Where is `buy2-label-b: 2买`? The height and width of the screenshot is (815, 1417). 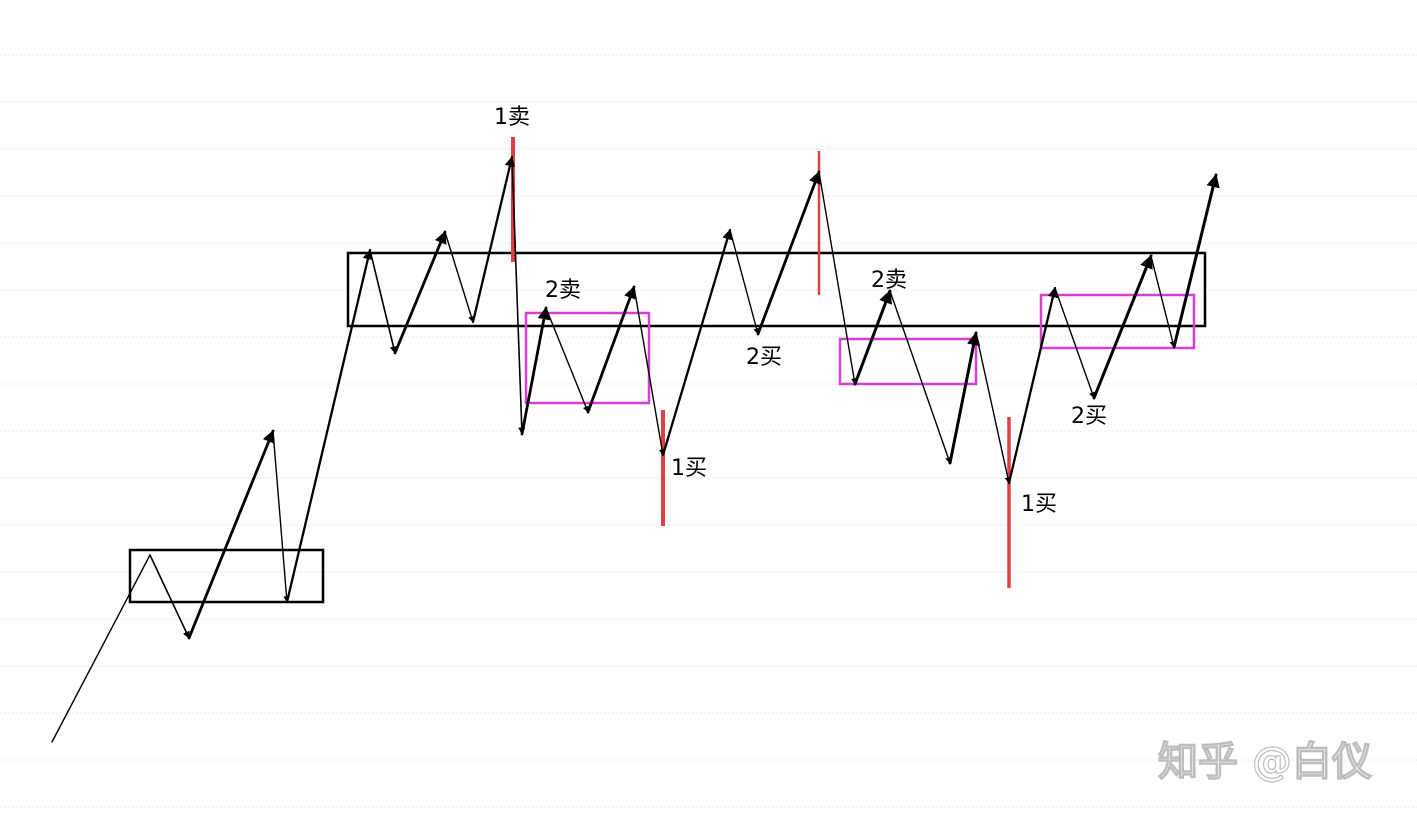
buy2-label-b: 2买 is located at coordinates (1089, 416).